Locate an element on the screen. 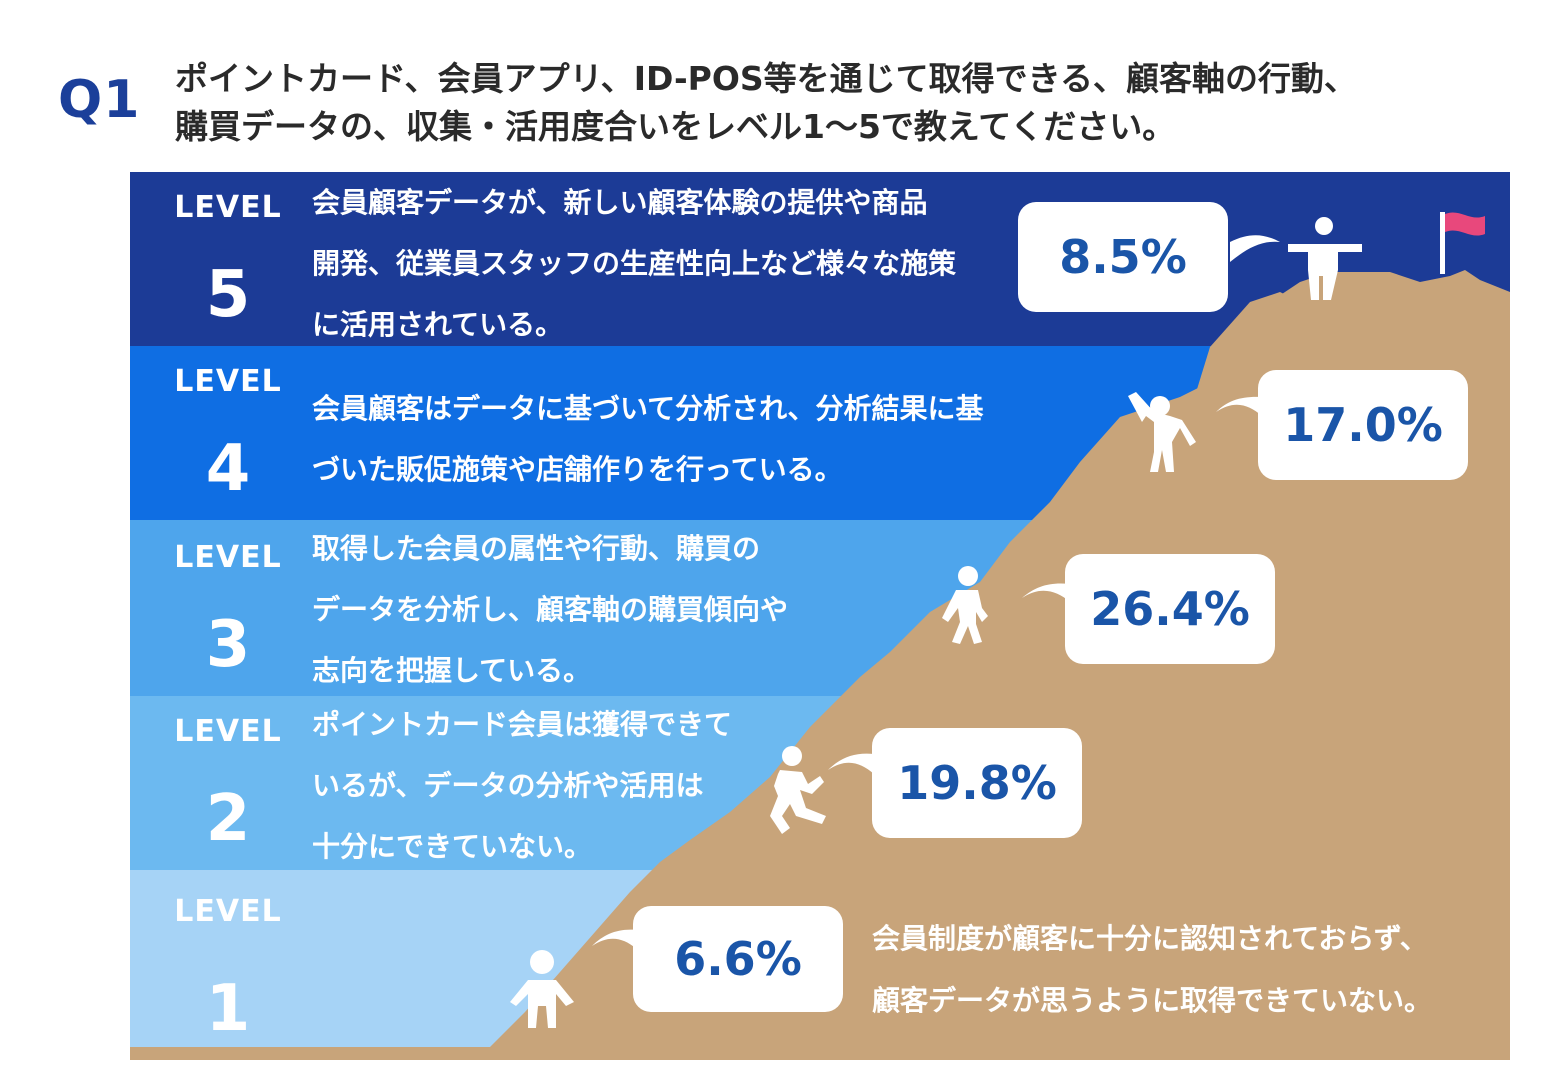 This screenshot has width=1566, height=1074. level-5-label: LEVEL 5 is located at coordinates (228, 258).